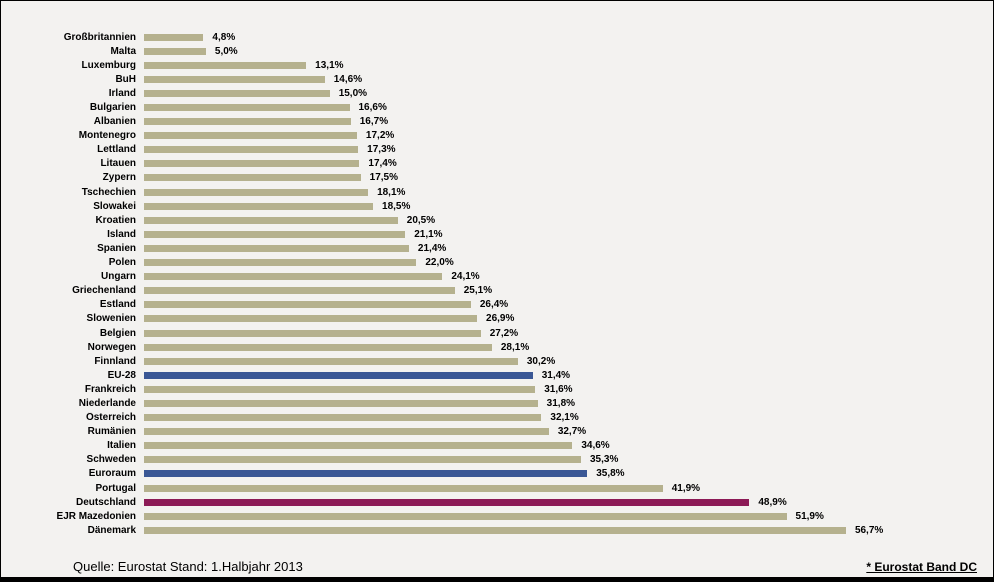 This screenshot has width=994, height=582. I want to click on category-label: Schweden, so click(111, 460).